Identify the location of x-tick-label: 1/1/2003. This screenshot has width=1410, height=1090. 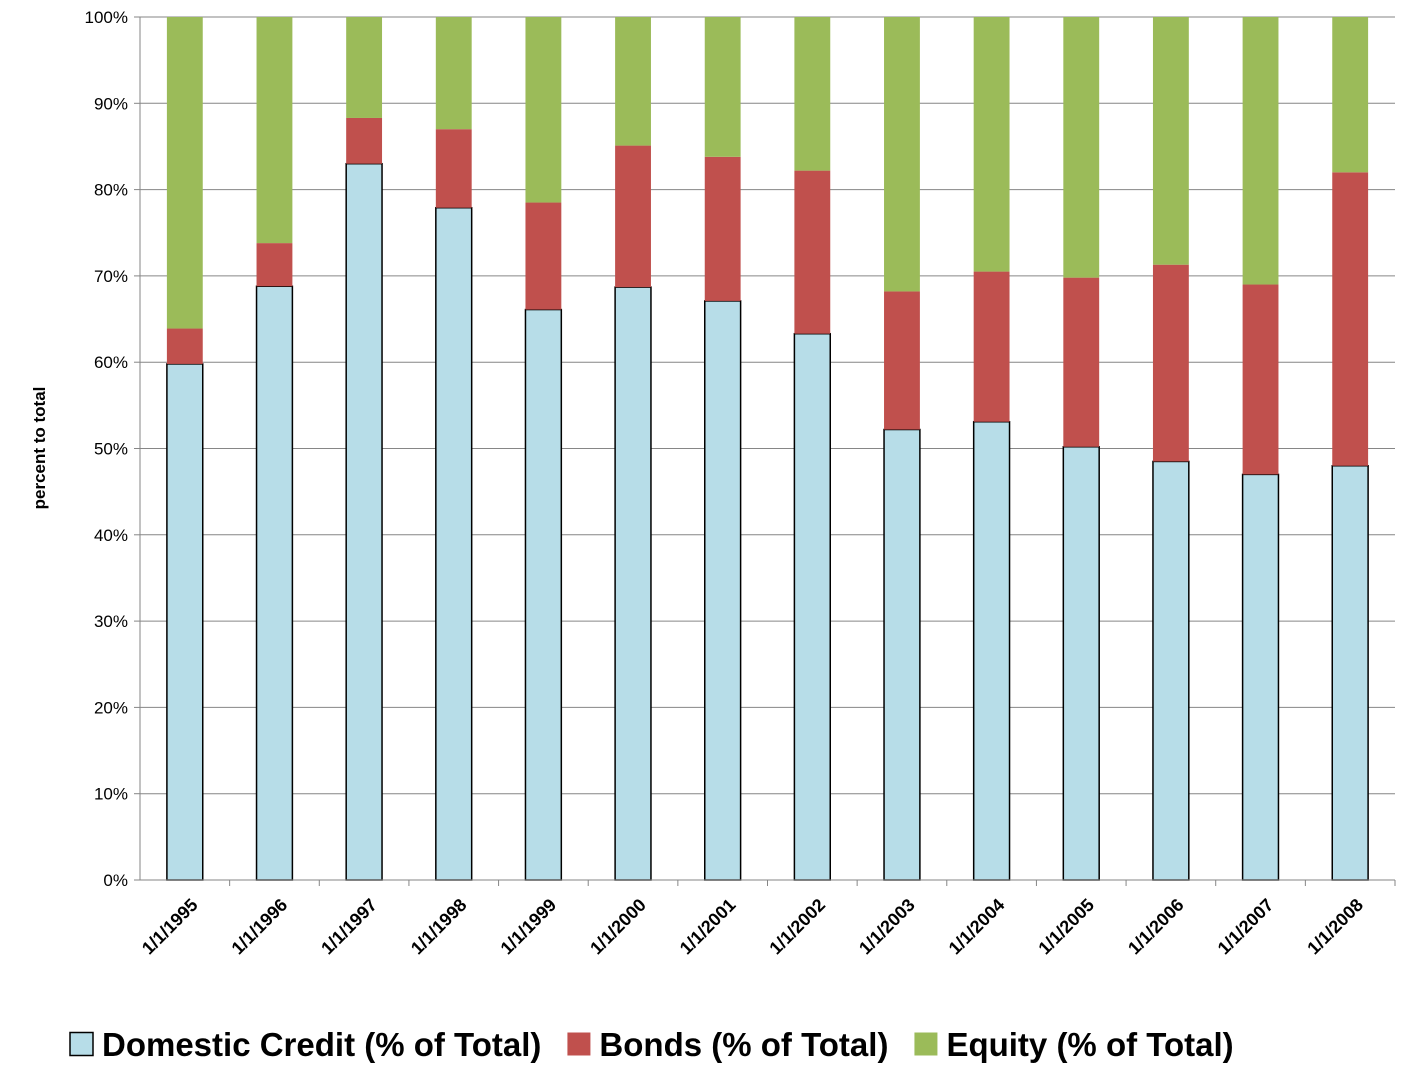
(887, 927).